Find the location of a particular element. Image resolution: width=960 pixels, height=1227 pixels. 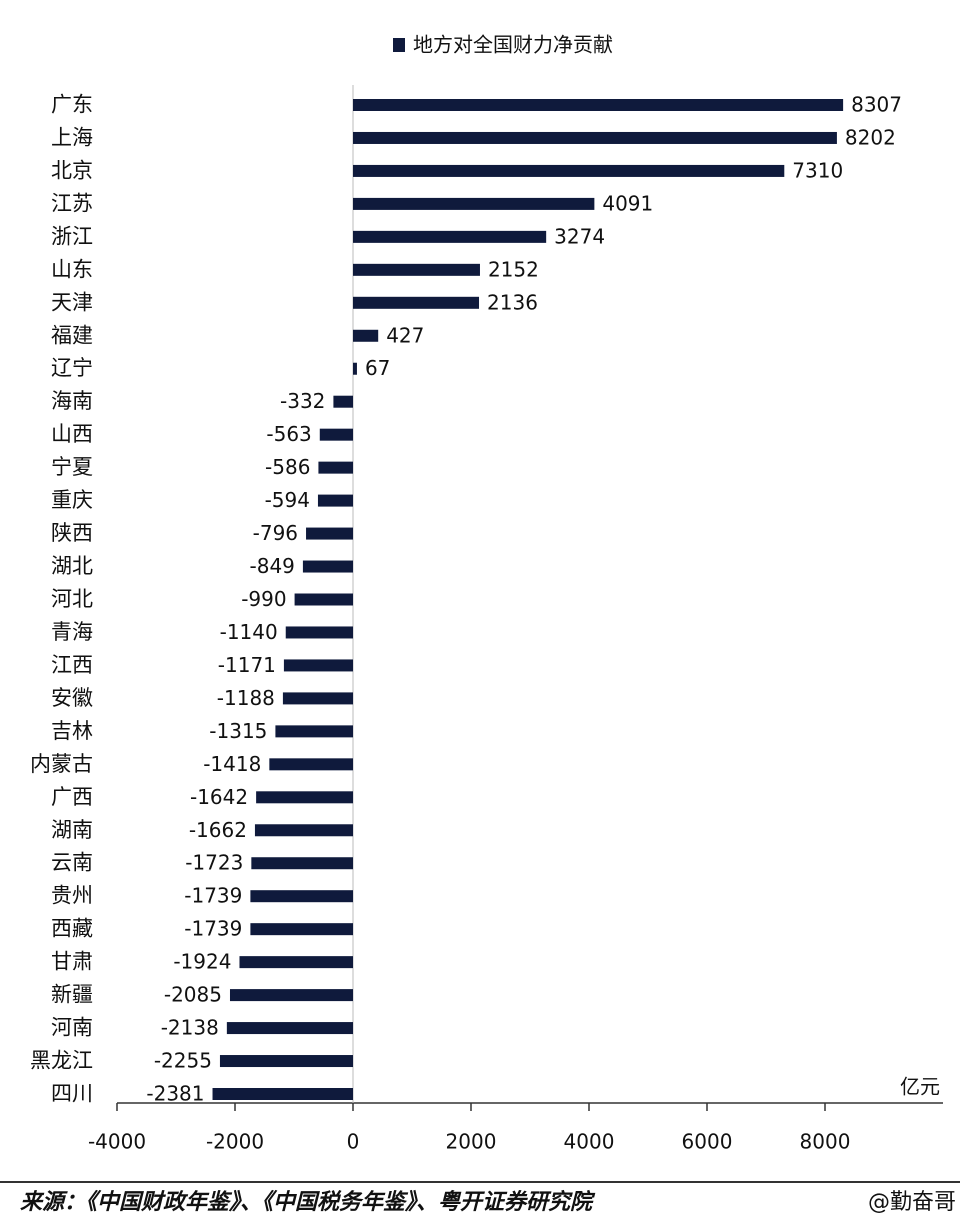

value-label: 4091 is located at coordinates (627, 203).